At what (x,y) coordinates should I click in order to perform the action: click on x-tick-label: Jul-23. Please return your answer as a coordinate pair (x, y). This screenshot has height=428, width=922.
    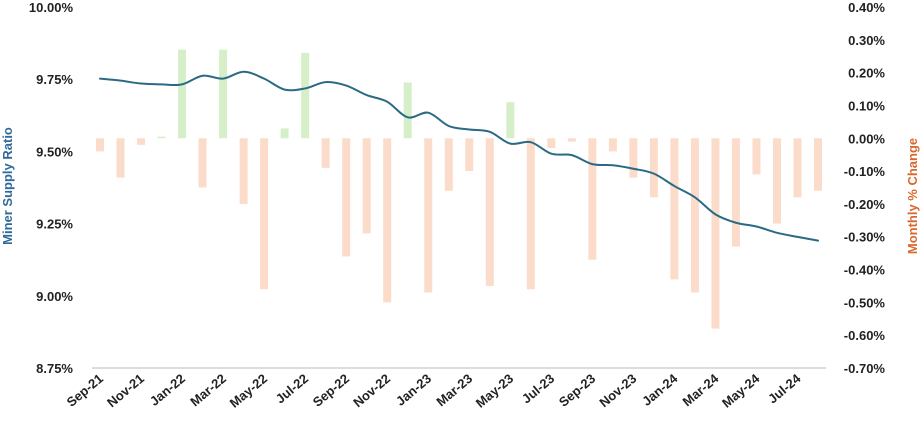
    Looking at the image, I should click on (538, 389).